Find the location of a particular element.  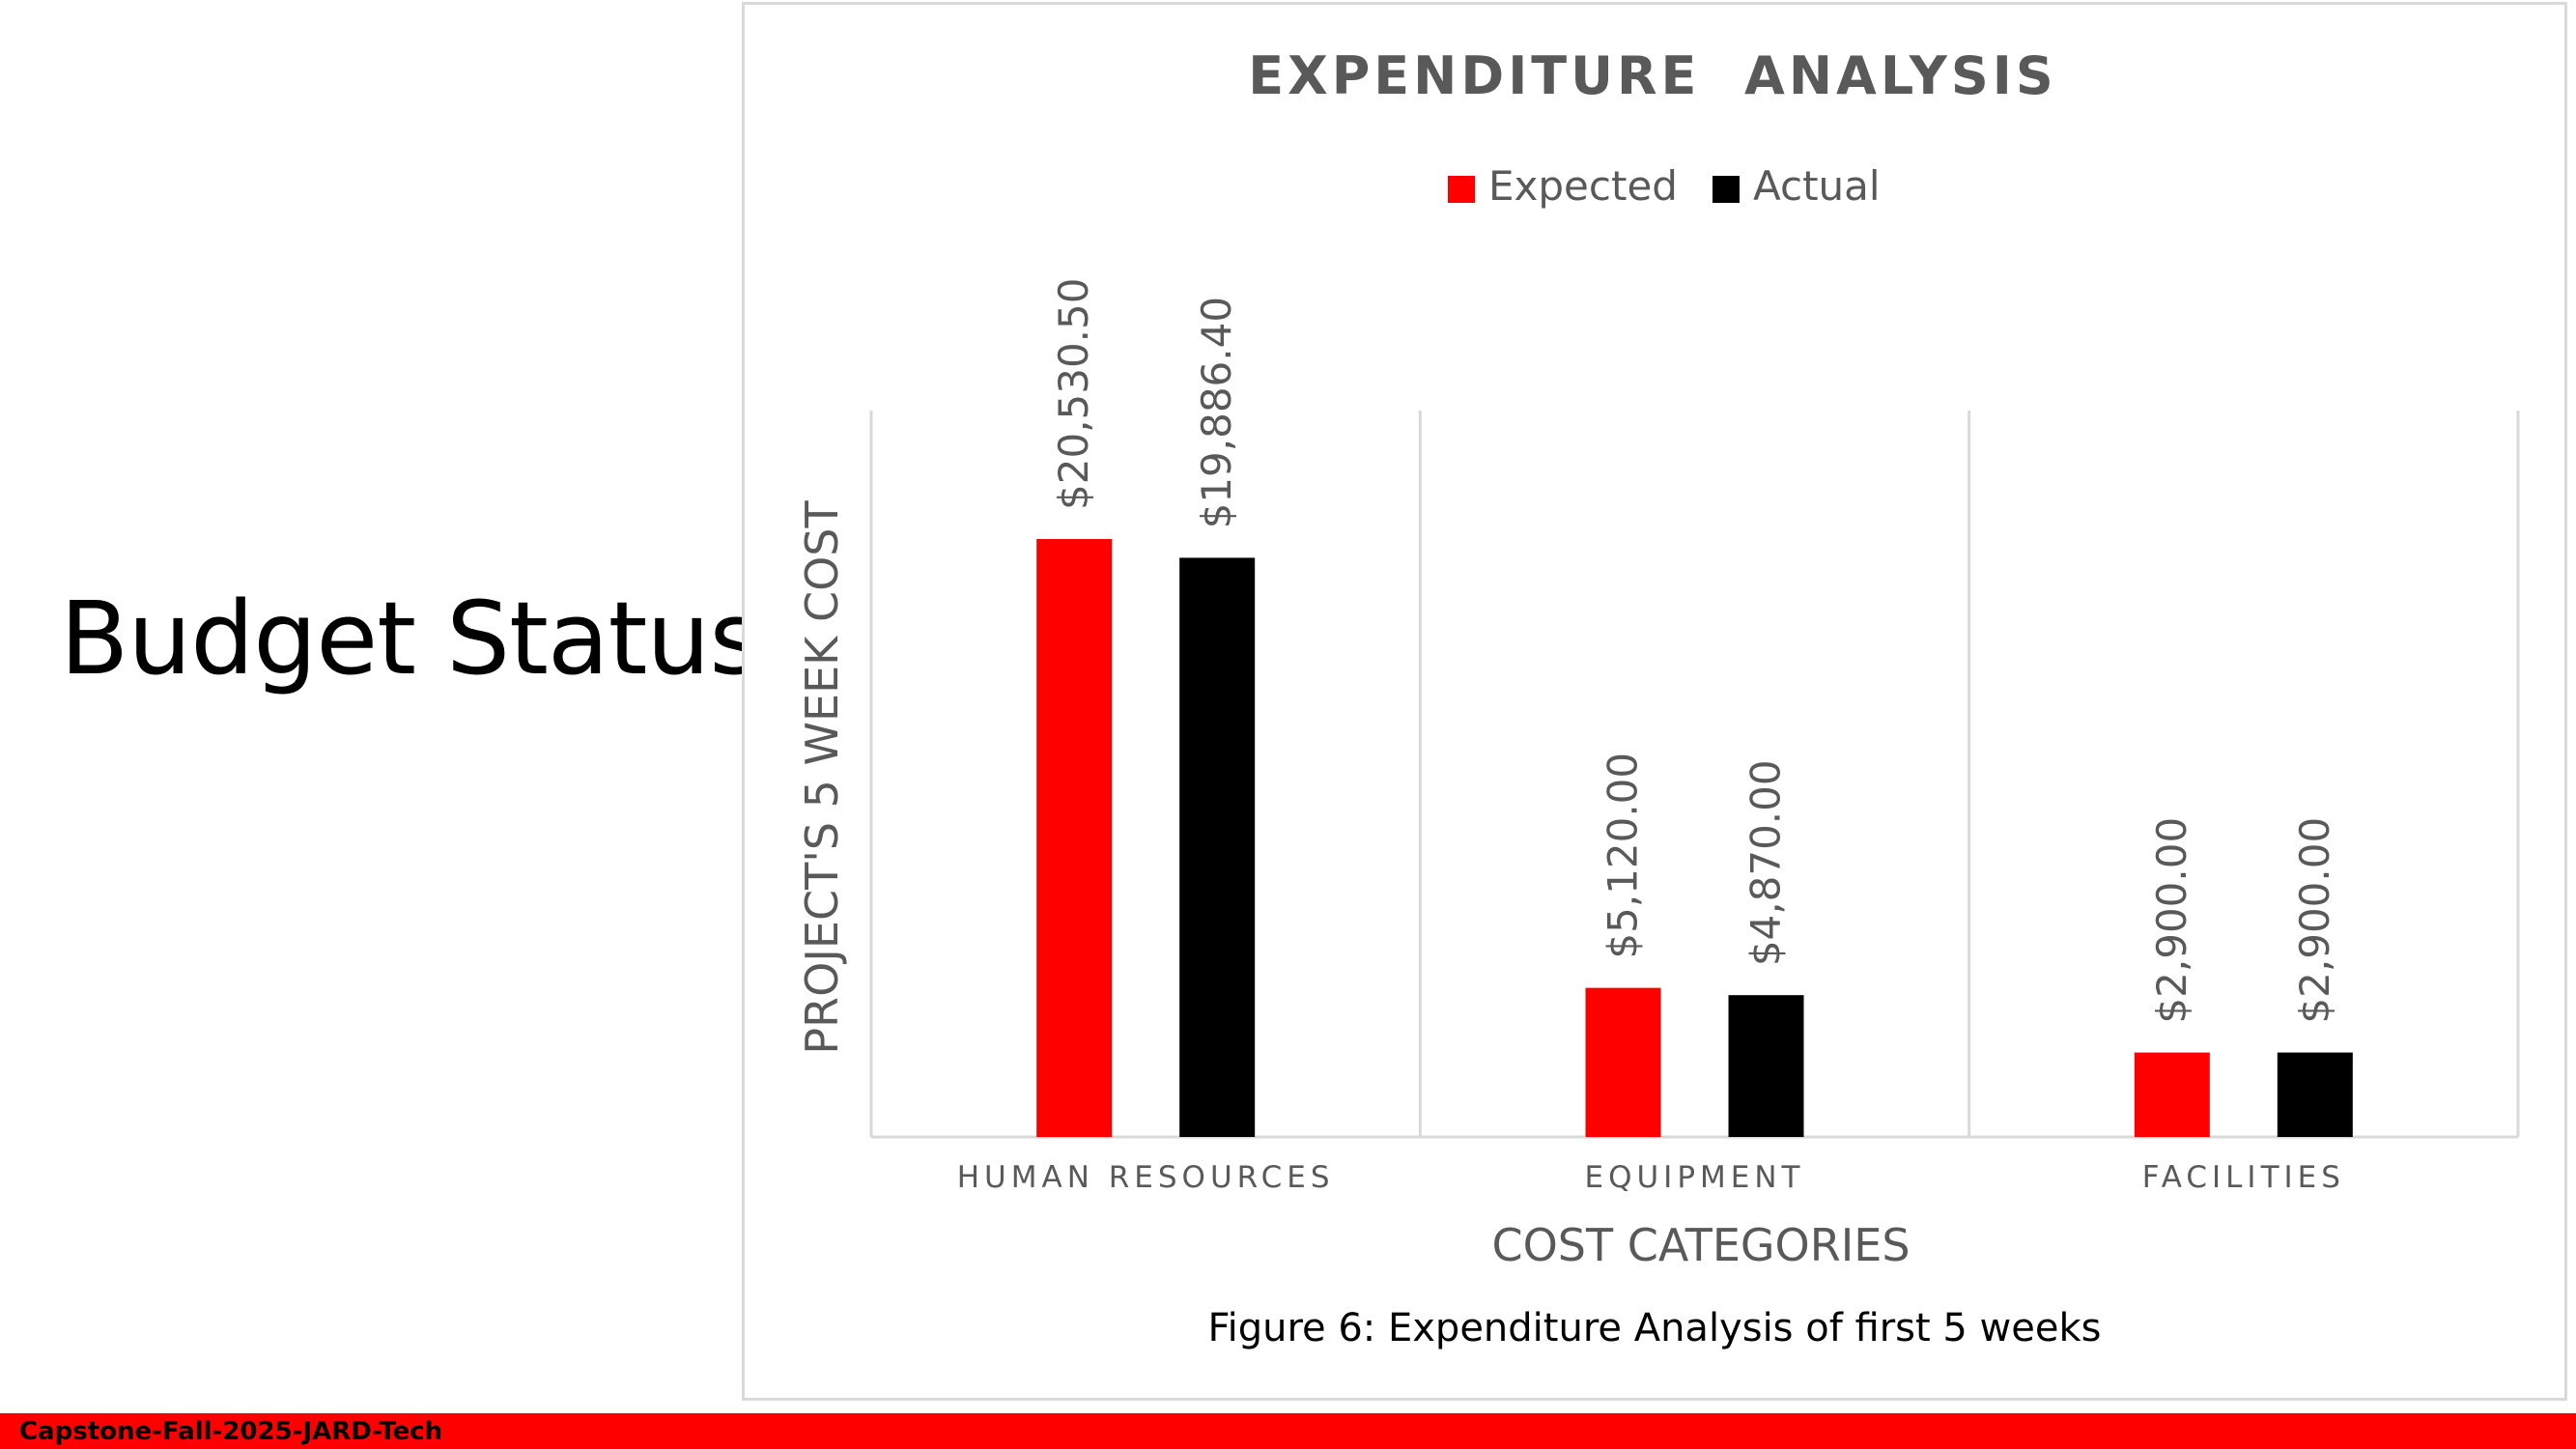

footer-text: Capstone-Fall-2025-JARD-Tech is located at coordinates (231, 1431).